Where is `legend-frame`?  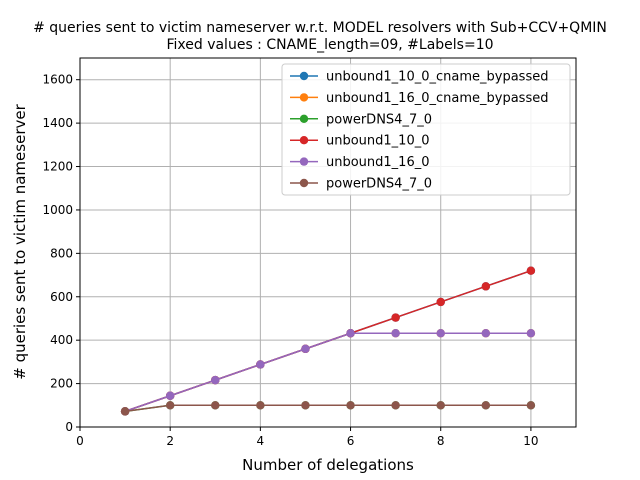 legend-frame is located at coordinates (426, 129).